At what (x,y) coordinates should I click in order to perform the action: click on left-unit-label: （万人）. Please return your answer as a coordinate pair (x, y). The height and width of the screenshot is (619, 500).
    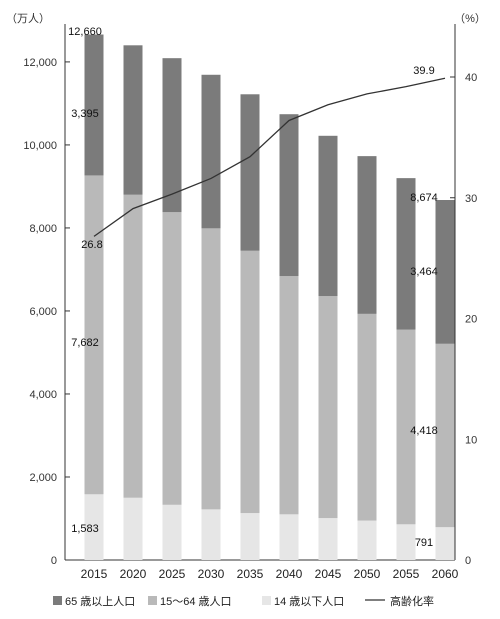
    Looking at the image, I should click on (28, 18).